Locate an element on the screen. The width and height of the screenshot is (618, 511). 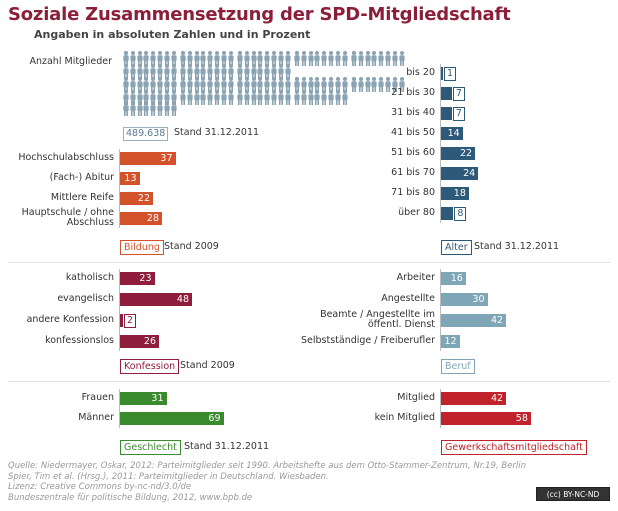
beruf-axis-line is located at coordinates (440, 310).